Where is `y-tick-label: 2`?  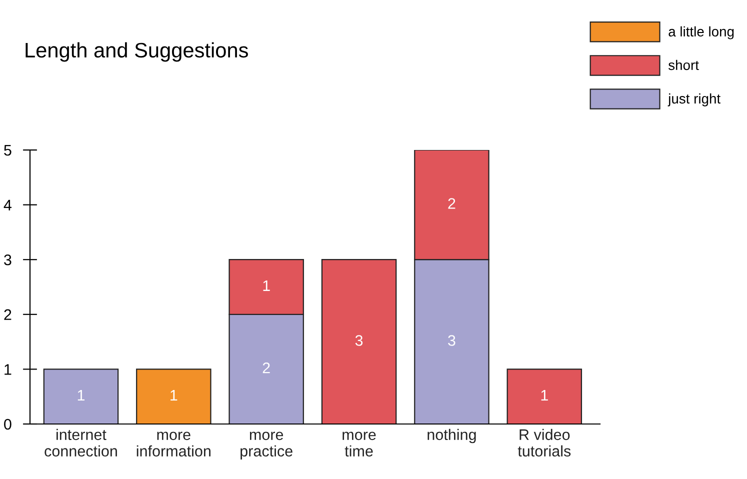
y-tick-label: 2 is located at coordinates (8, 314).